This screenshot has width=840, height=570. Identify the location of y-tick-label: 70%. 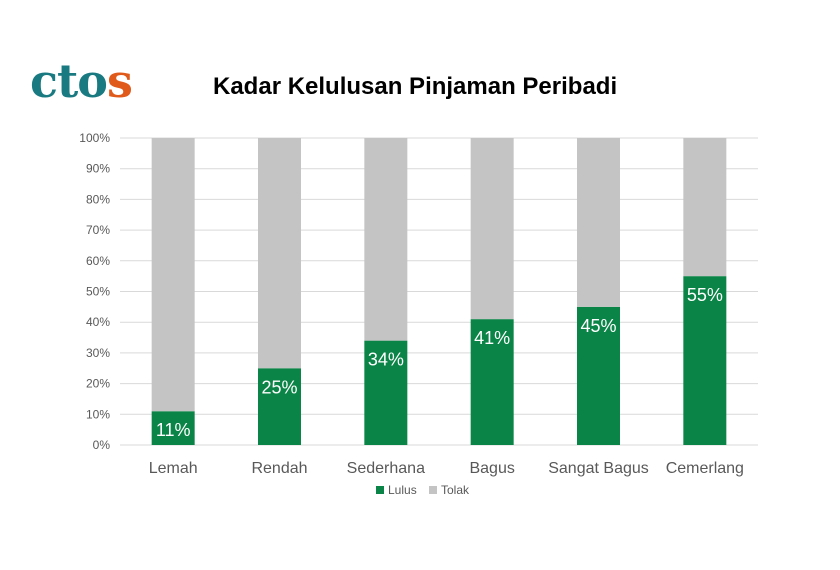
(98, 230).